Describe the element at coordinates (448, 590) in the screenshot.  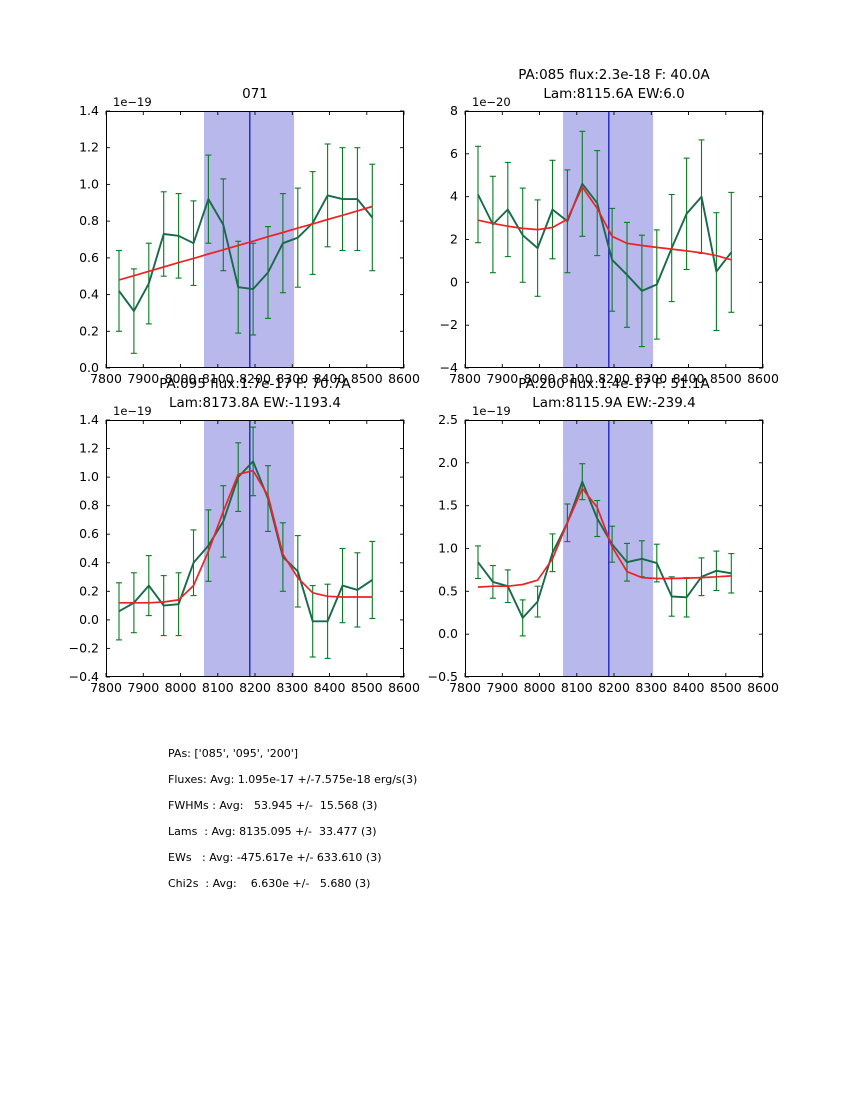
I see `y-tick-label: 0.5` at that location.